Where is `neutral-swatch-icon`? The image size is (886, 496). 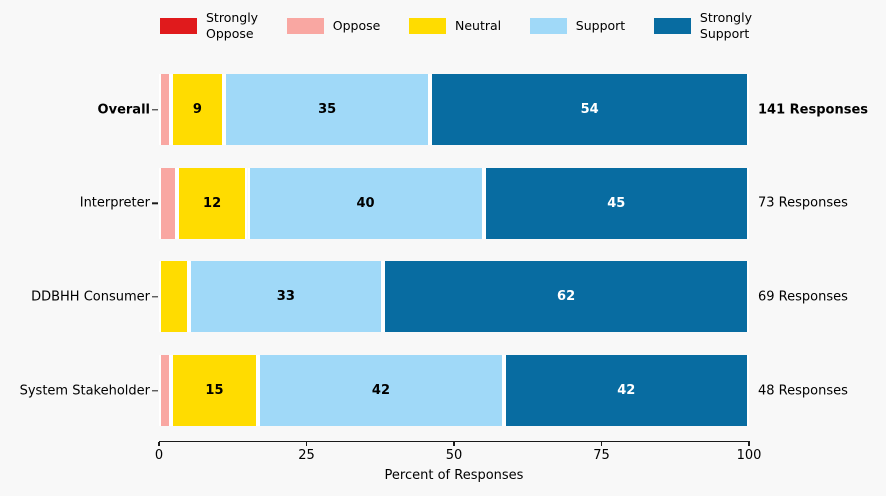 neutral-swatch-icon is located at coordinates (427, 26).